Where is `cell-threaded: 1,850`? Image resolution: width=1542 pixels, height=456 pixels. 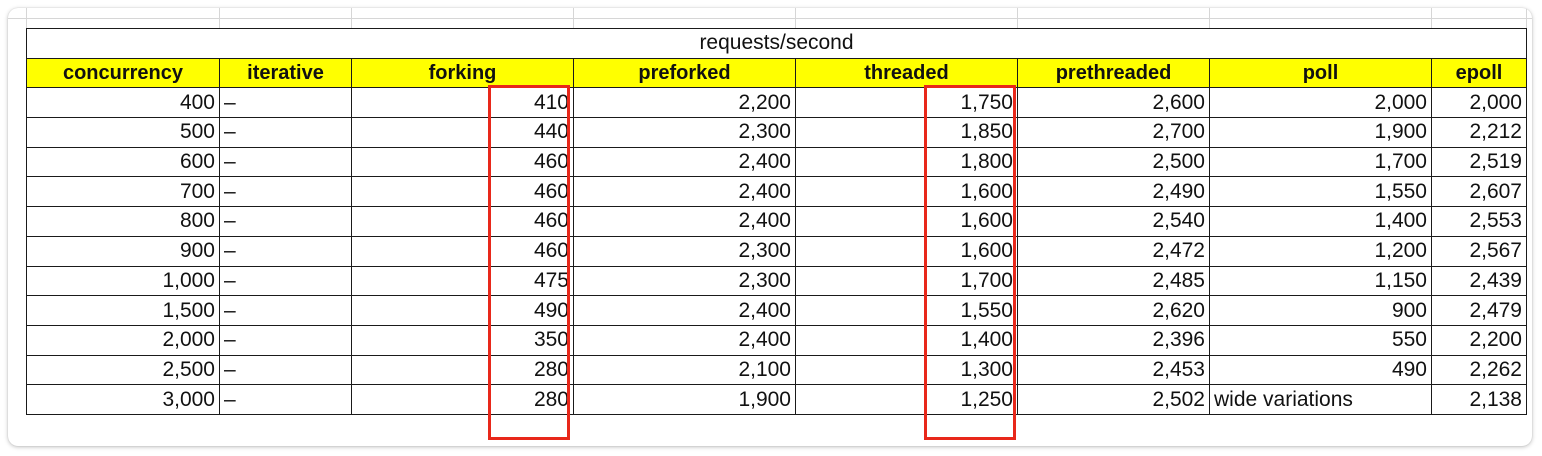
cell-threaded: 1,850 is located at coordinates (906, 132).